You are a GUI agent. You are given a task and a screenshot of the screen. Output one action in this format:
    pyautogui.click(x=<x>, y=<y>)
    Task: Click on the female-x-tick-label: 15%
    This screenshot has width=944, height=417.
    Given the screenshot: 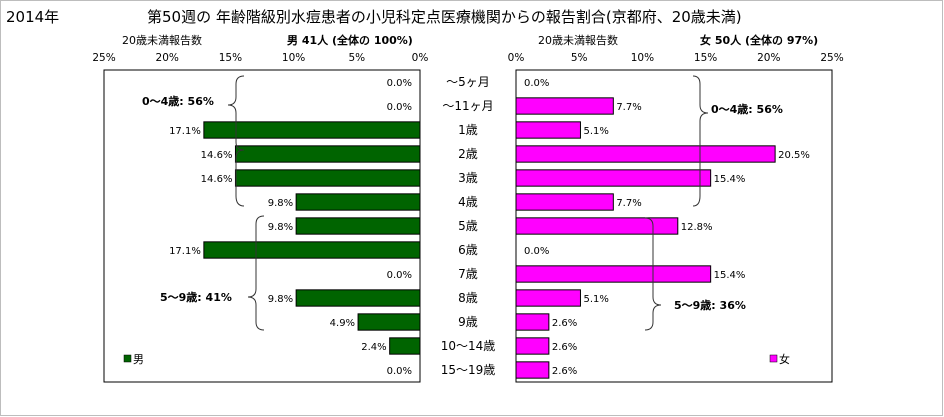 What is the action you would take?
    pyautogui.click(x=705, y=58)
    